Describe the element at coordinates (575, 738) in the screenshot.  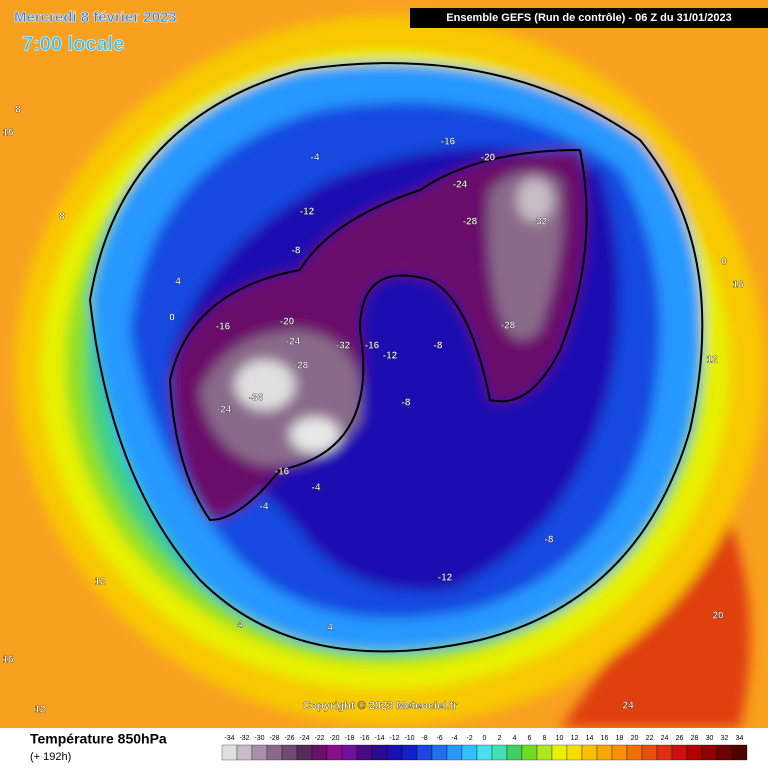
I see `legend-label: 12` at that location.